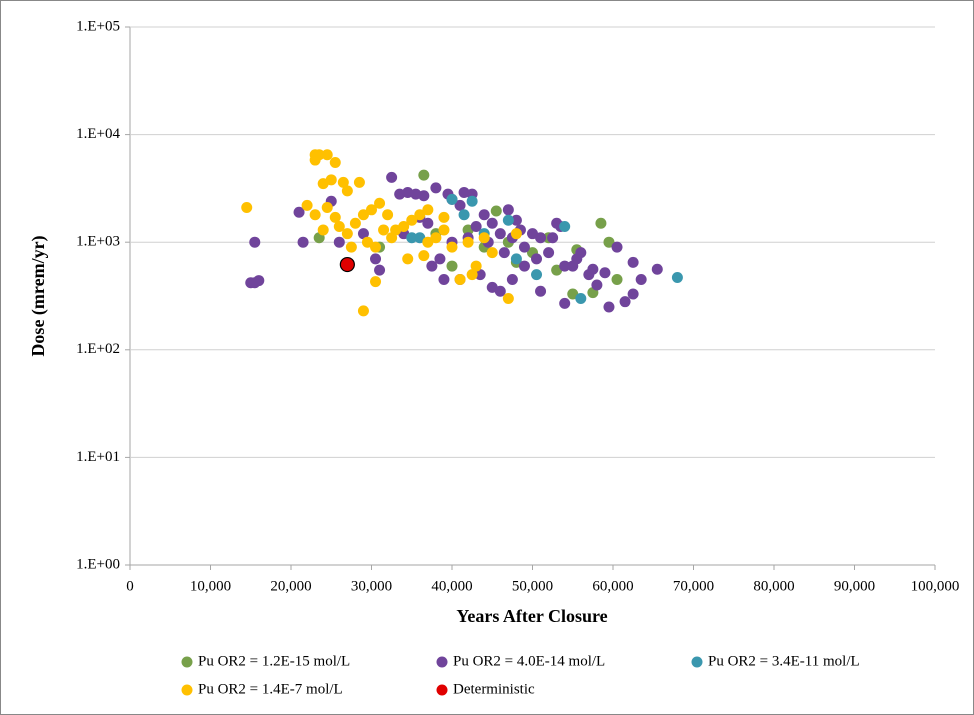 The width and height of the screenshot is (974, 715). I want to click on legend-label: Deterministic, so click(494, 689).